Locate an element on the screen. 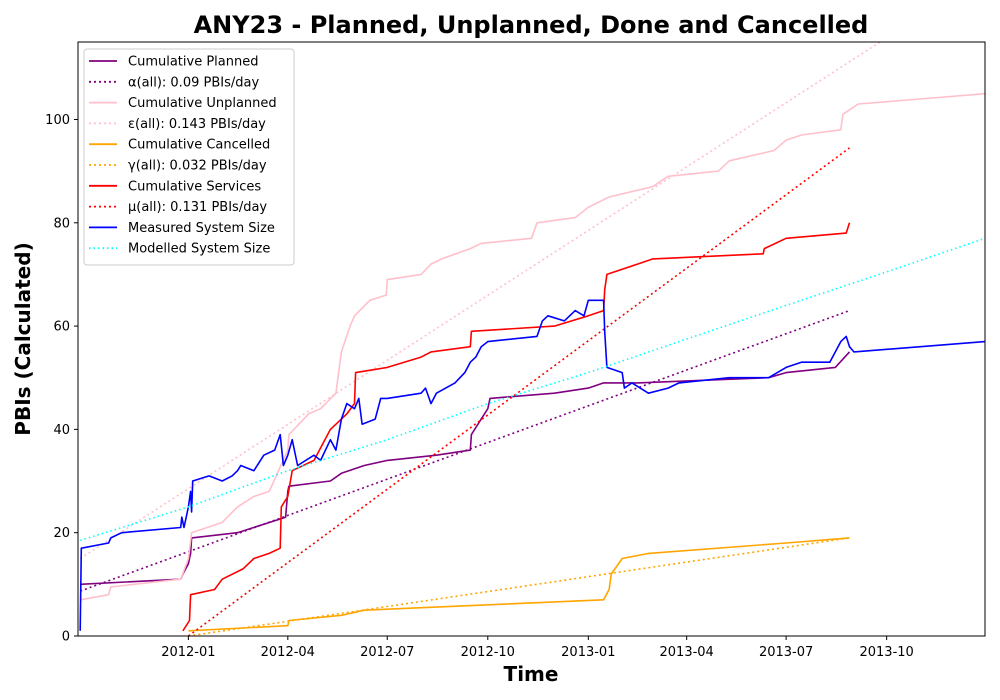 The image size is (1000, 700). x-tick-label: 2012-07 is located at coordinates (387, 652).